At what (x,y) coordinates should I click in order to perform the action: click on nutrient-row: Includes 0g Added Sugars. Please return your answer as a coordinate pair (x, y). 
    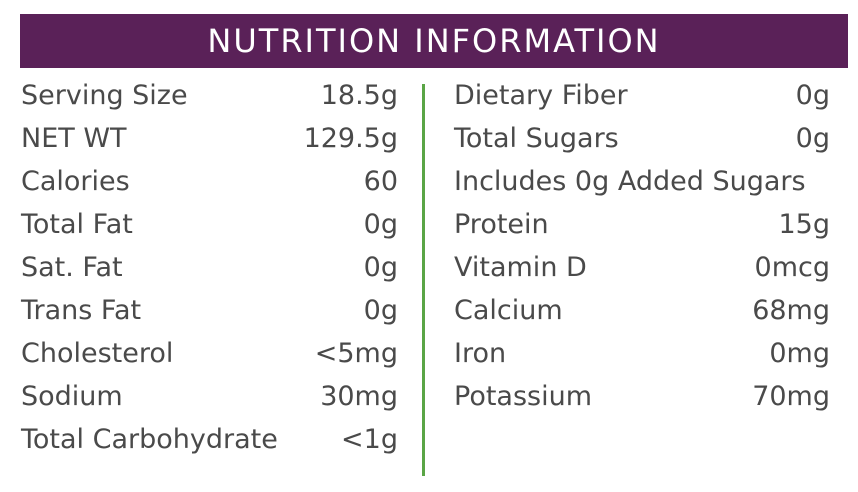
    Looking at the image, I should click on (642, 181).